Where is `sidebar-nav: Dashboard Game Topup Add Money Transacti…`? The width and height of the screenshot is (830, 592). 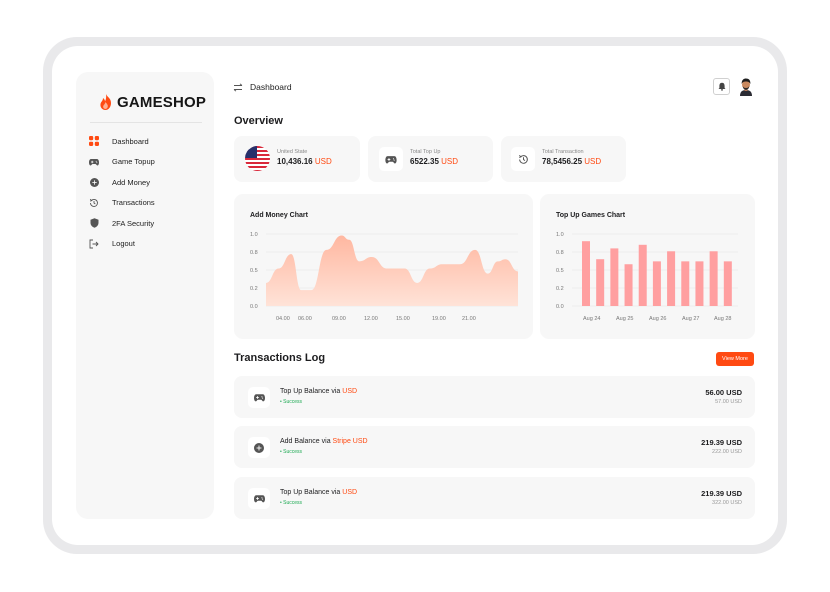 sidebar-nav: Dashboard Game Topup Add Money Transacti… is located at coordinates (122, 192).